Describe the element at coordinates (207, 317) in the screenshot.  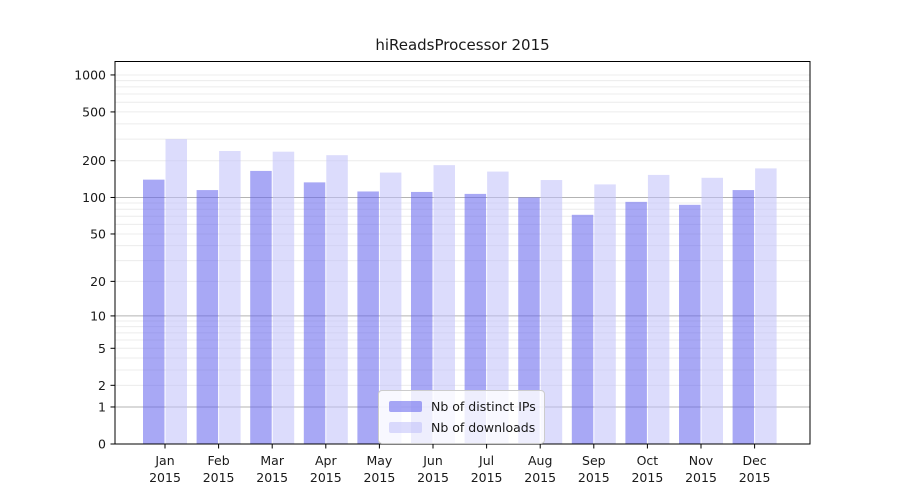
I see `bar-distinct-ips-feb` at that location.